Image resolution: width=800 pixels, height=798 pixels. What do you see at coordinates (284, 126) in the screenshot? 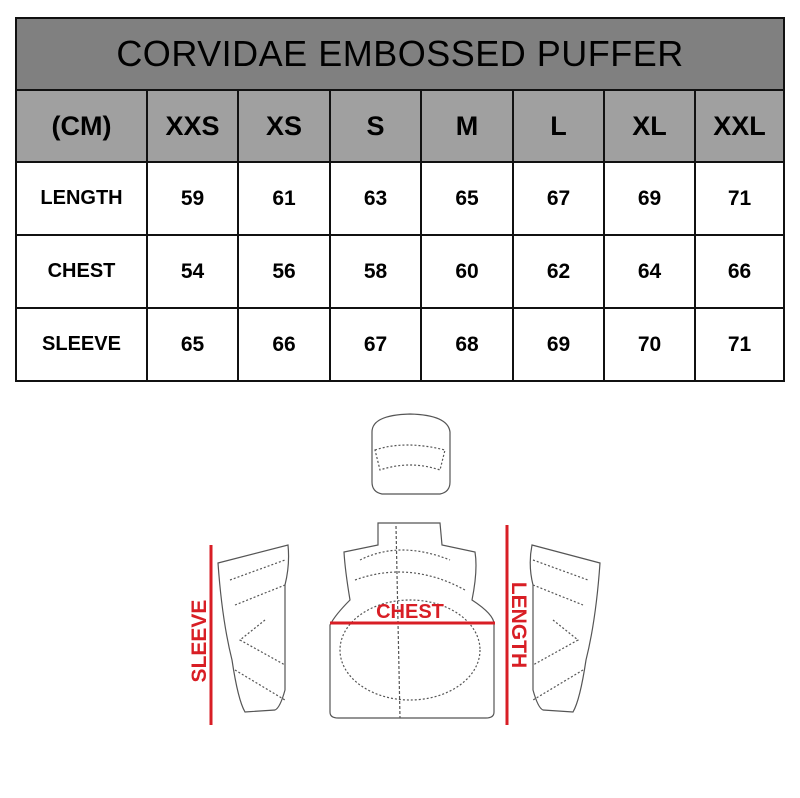
I see `size-xs: XS` at bounding box center [284, 126].